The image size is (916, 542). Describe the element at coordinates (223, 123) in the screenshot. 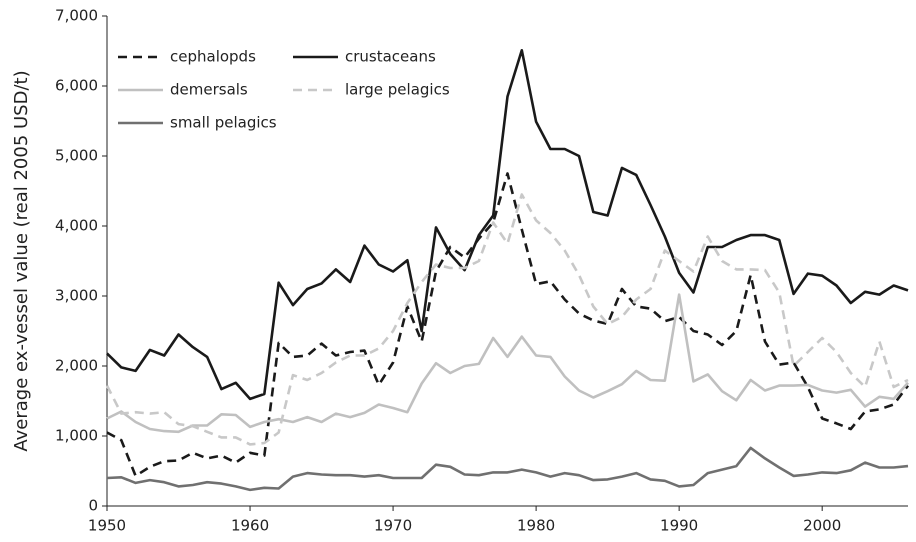

I see `legend-label: small pelagics` at that location.